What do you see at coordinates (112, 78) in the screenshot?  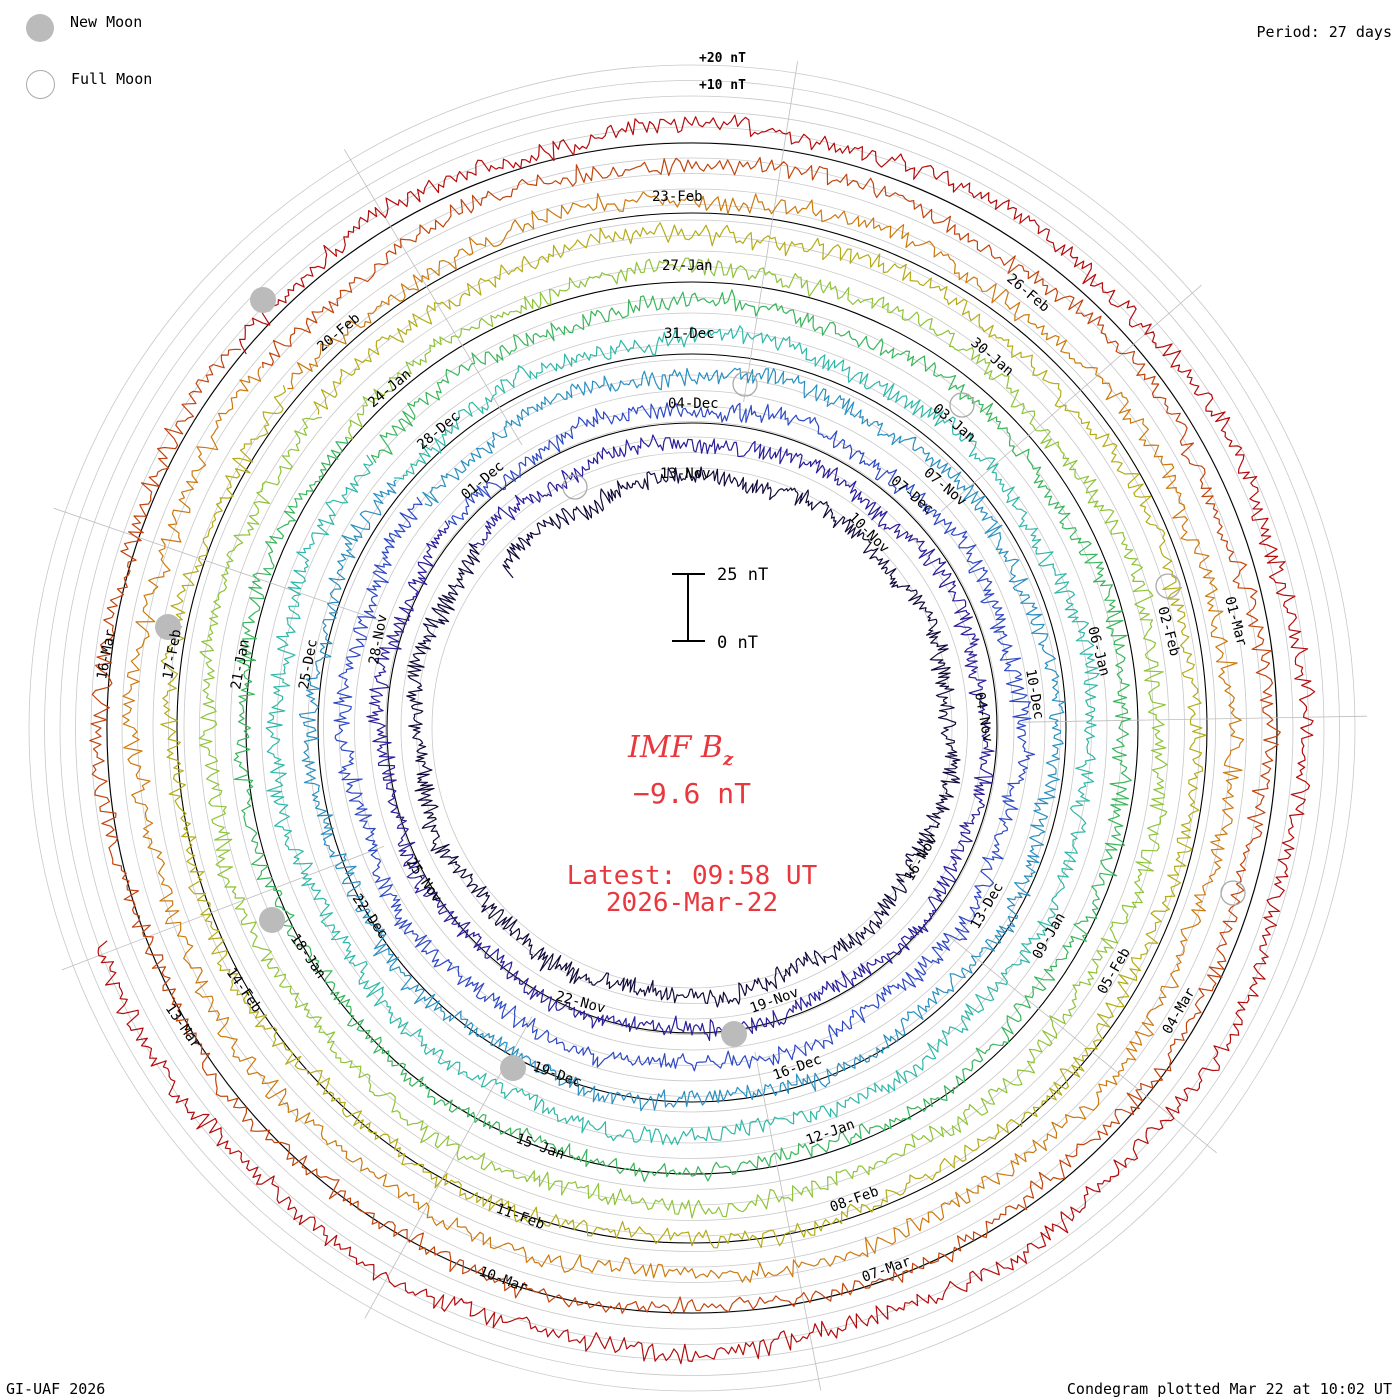 I see `legend-full-moon-label: Full Moon` at bounding box center [112, 78].